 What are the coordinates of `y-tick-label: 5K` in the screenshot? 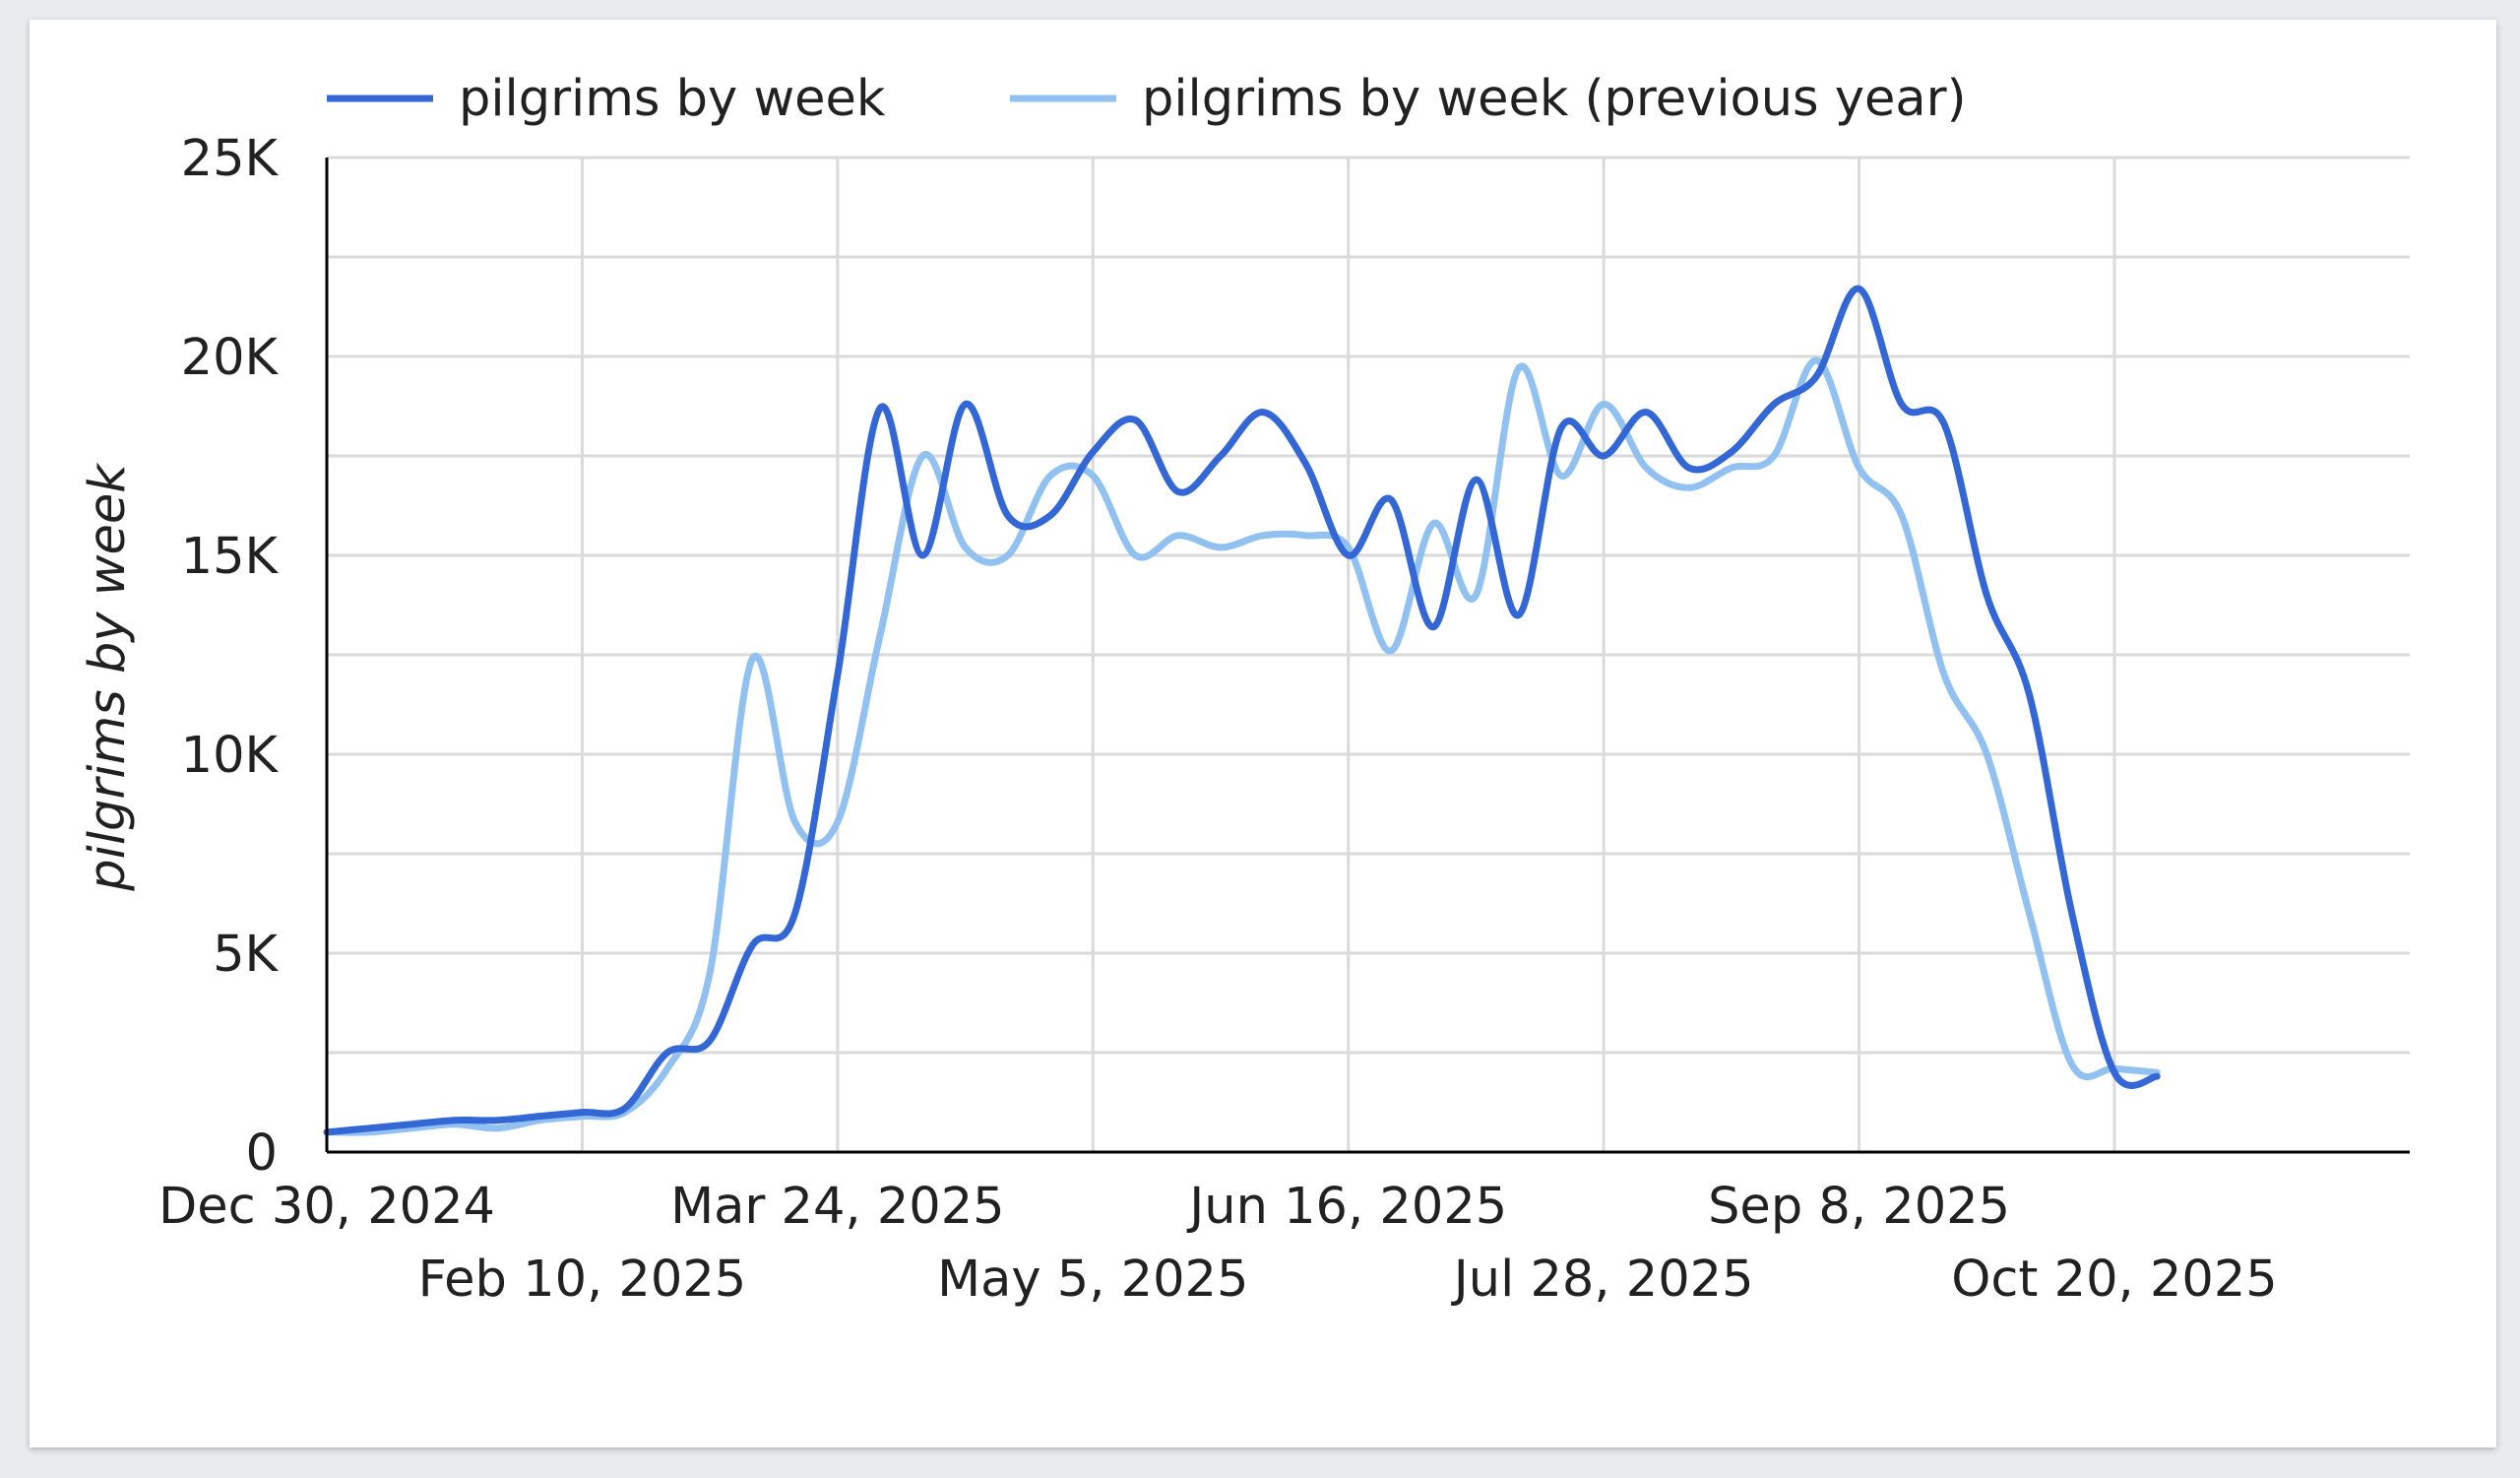 It's located at (246, 955).